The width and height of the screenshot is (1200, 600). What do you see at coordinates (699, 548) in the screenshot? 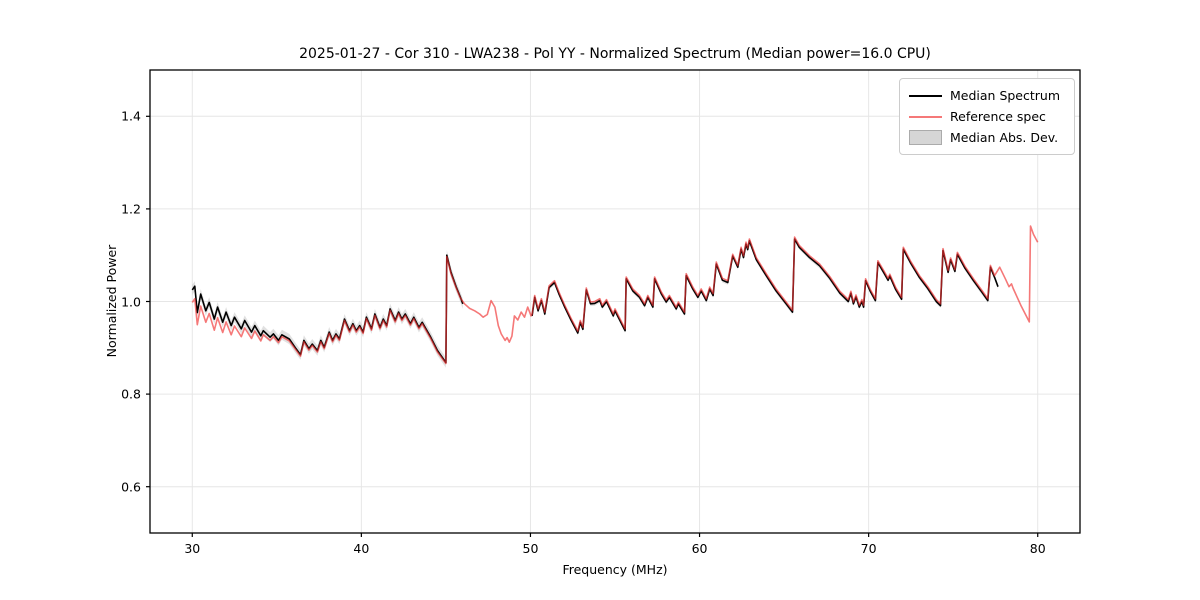
I see `x-tick-label: 60` at bounding box center [699, 548].